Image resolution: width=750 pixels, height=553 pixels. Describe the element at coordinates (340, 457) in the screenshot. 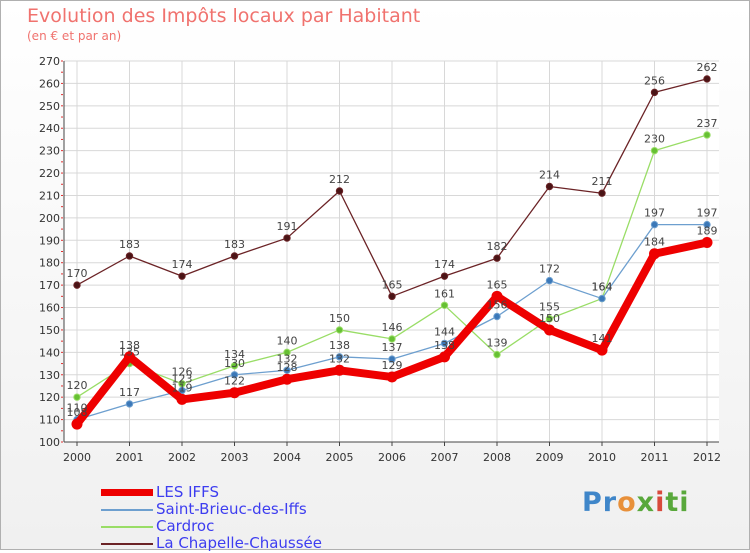

I see `x-tick-label: 2005` at that location.